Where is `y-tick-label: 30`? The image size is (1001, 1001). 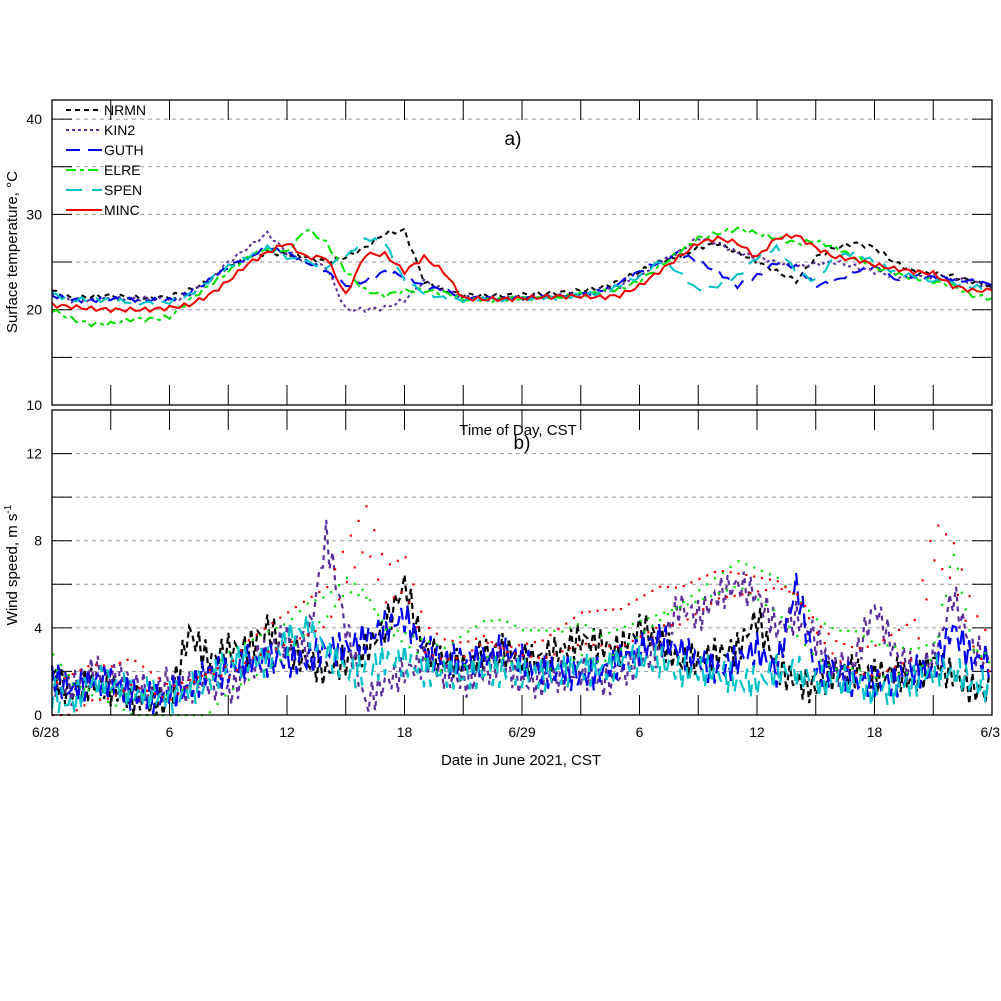
y-tick-label: 30 is located at coordinates (34, 214).